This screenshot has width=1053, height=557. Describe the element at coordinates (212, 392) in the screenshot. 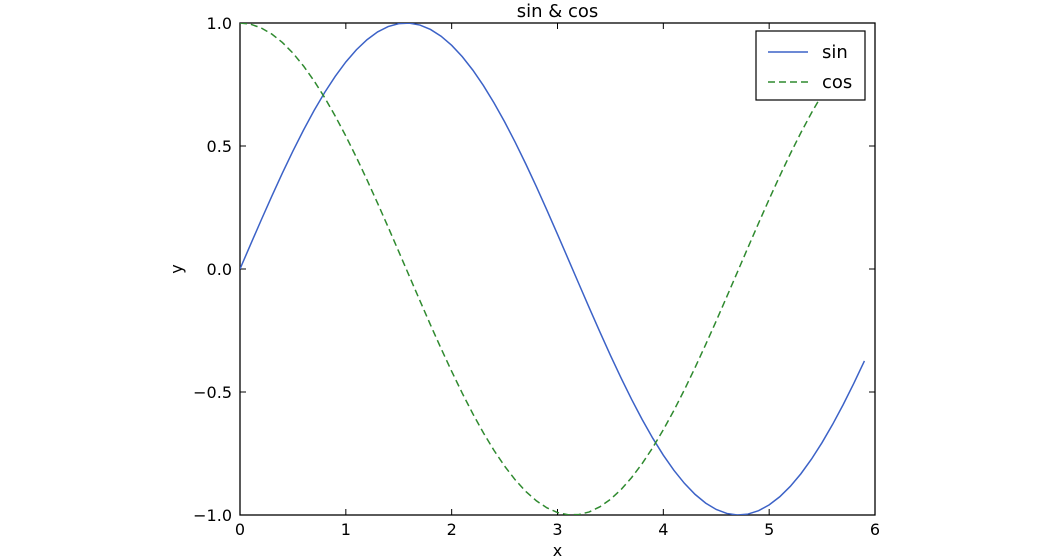

I see `y-tick-label: −0.5` at that location.